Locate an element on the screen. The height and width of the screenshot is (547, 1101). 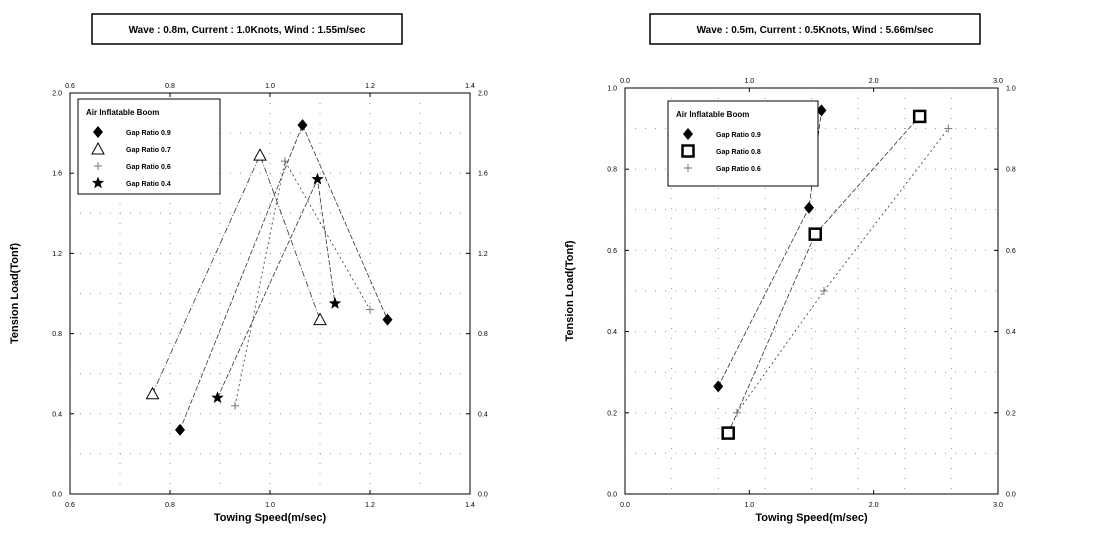
series-square is located at coordinates (824, 274).